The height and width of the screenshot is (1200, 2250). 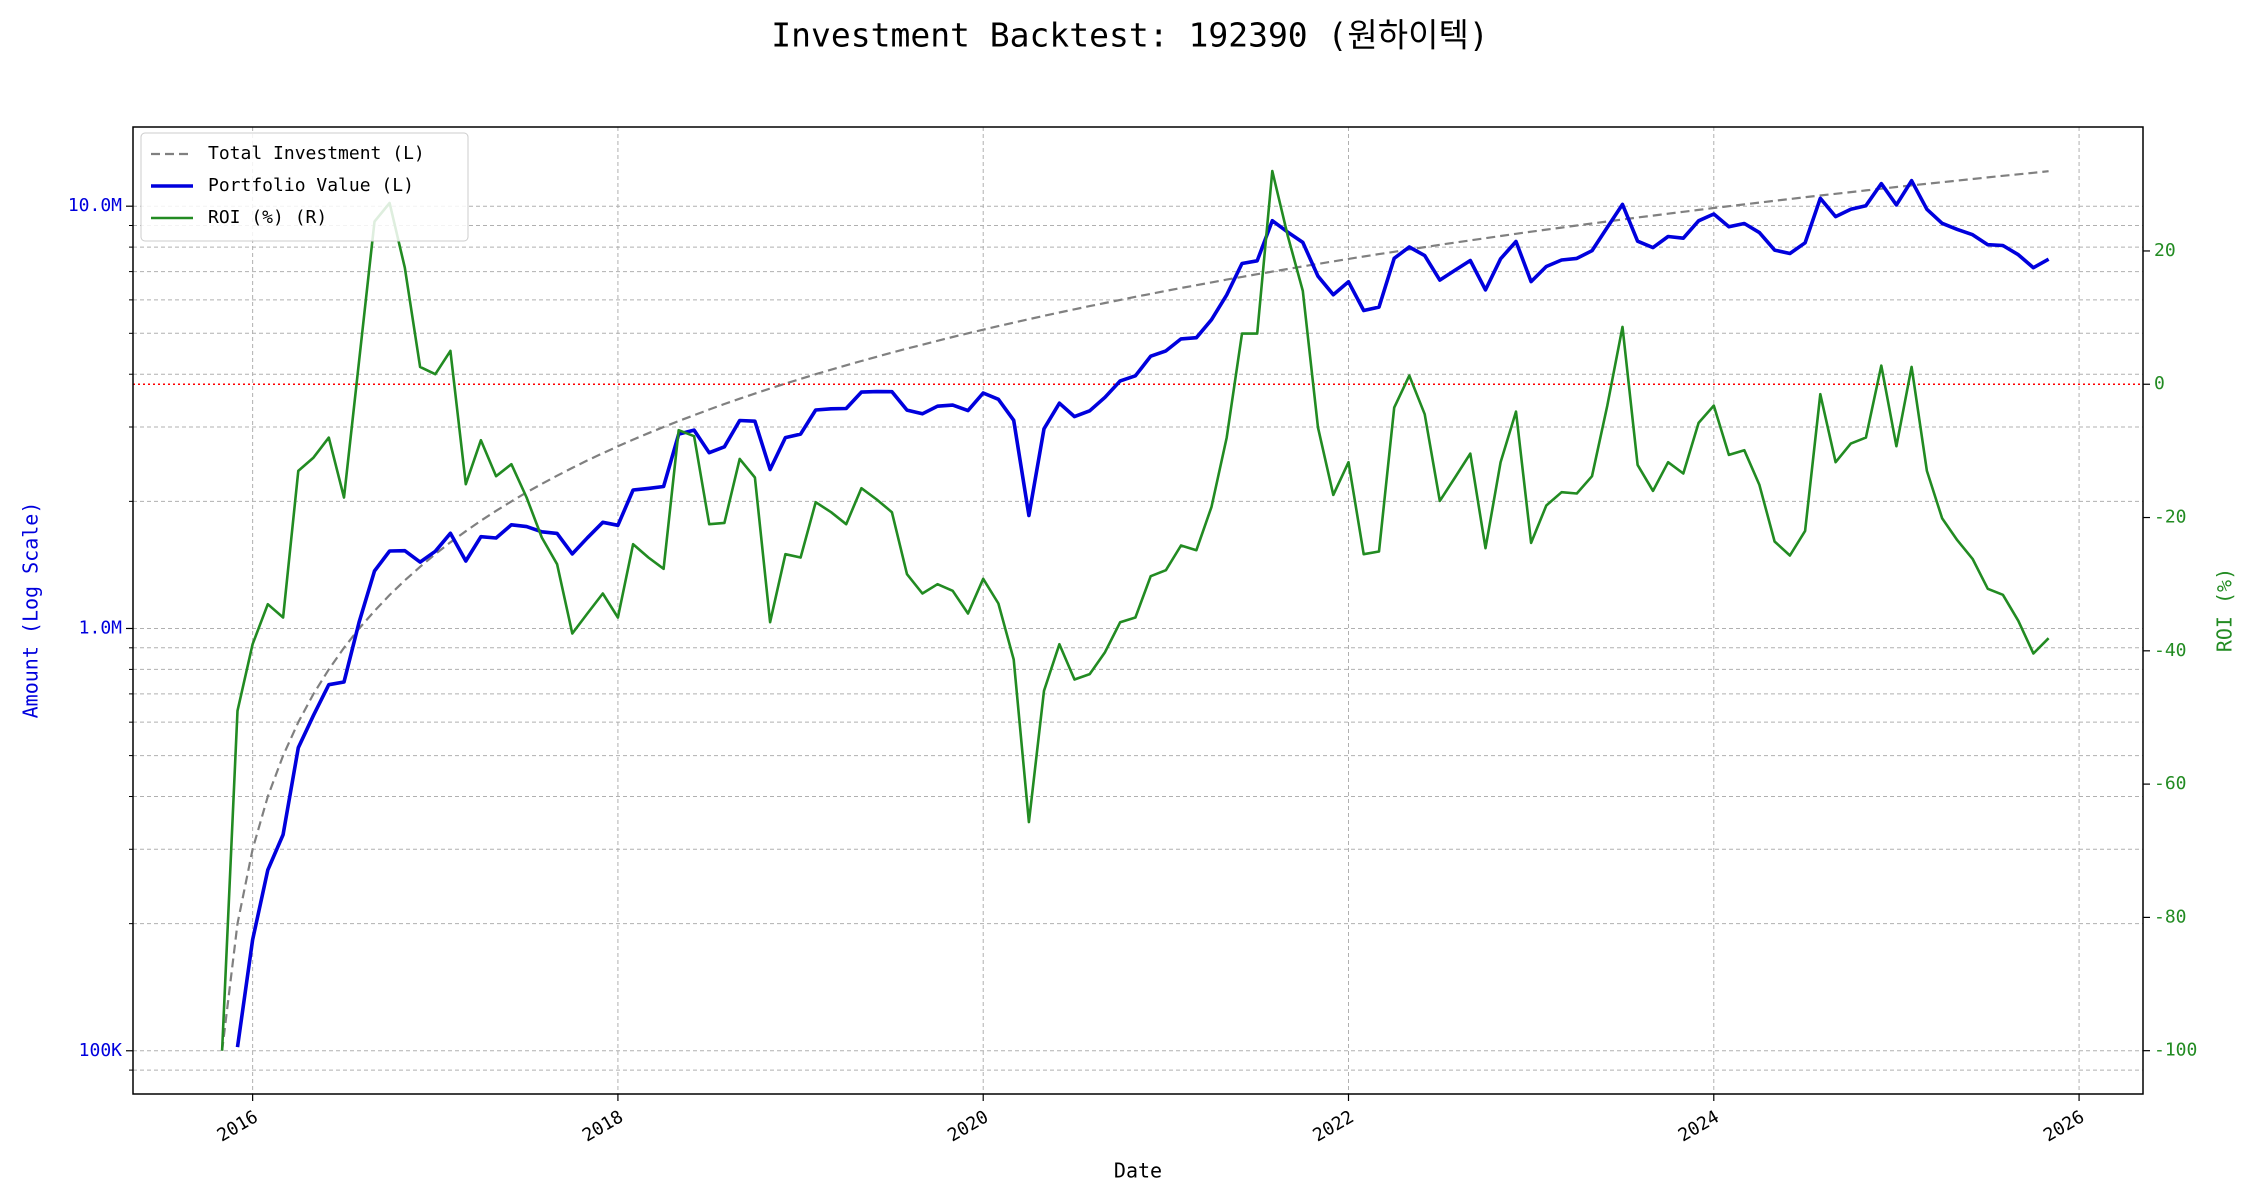 I want to click on y2-tick-label: 20, so click(x=2165, y=250).